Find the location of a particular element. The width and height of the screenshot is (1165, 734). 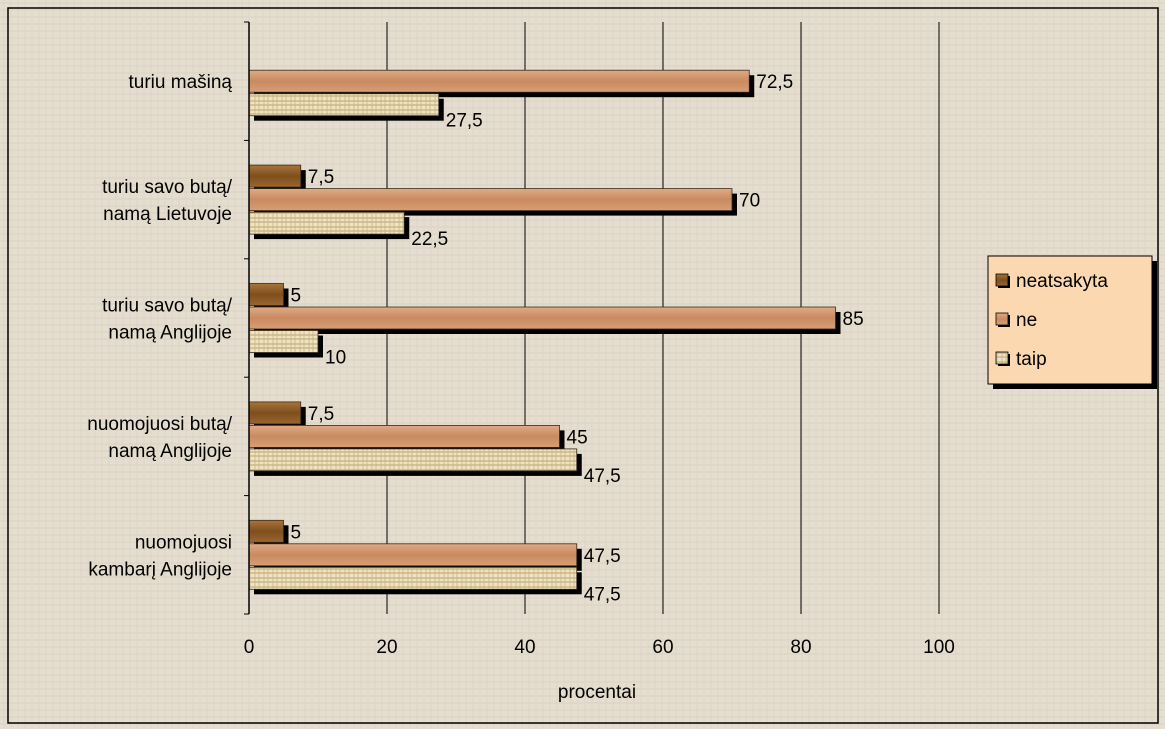

data-label: 27,5 is located at coordinates (464, 121).